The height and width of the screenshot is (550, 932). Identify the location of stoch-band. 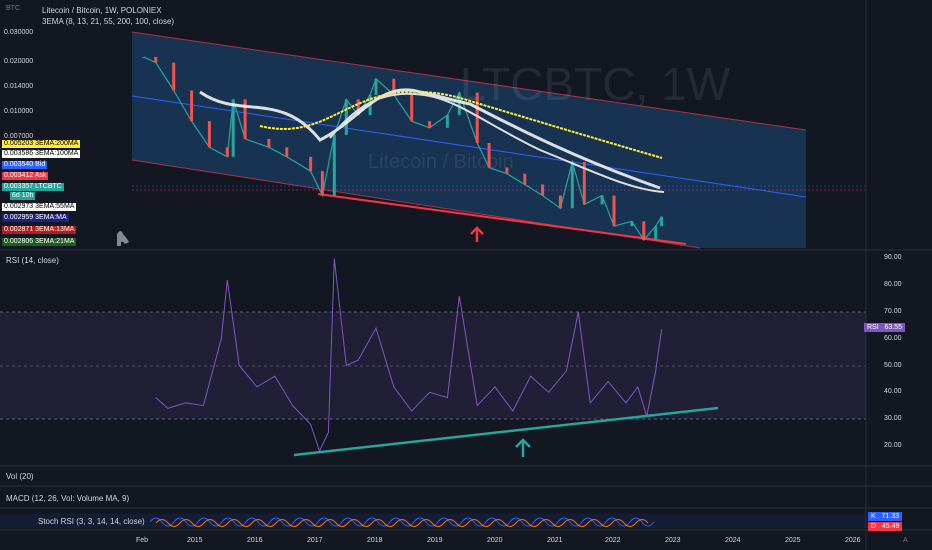
(433, 521).